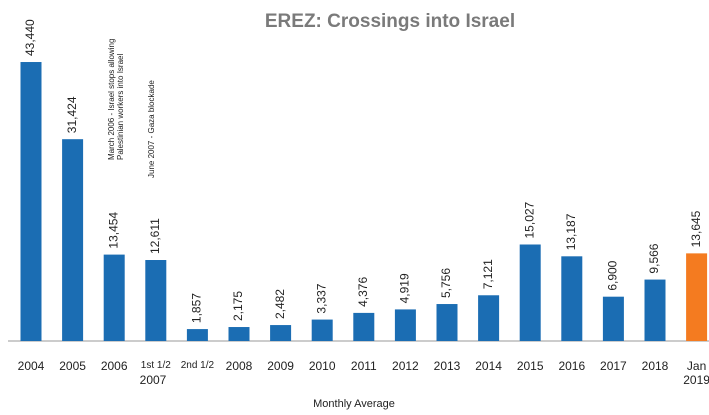 Image resolution: width=709 pixels, height=415 pixels. What do you see at coordinates (72, 366) in the screenshot?
I see `x-tick-label: 2005` at bounding box center [72, 366].